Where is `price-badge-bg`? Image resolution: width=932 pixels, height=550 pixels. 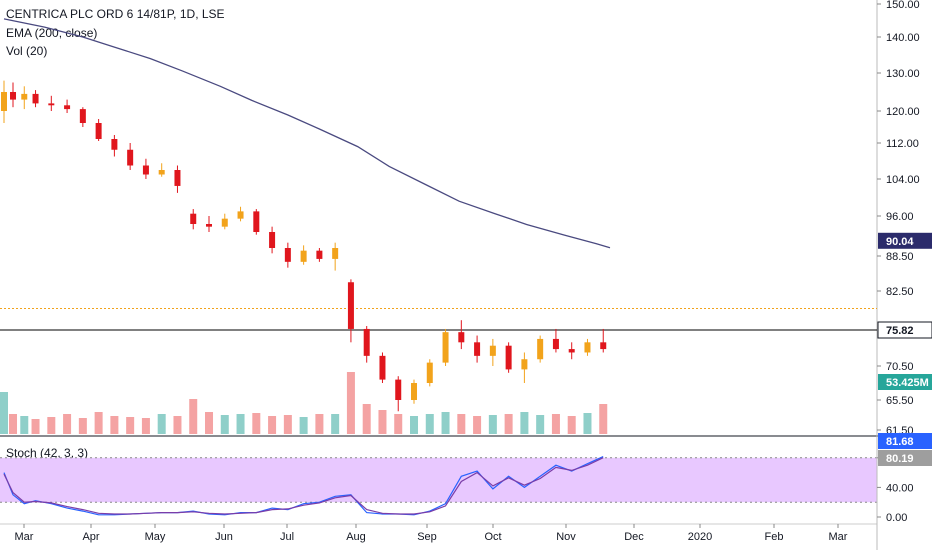 price-badge-bg is located at coordinates (904, 330).